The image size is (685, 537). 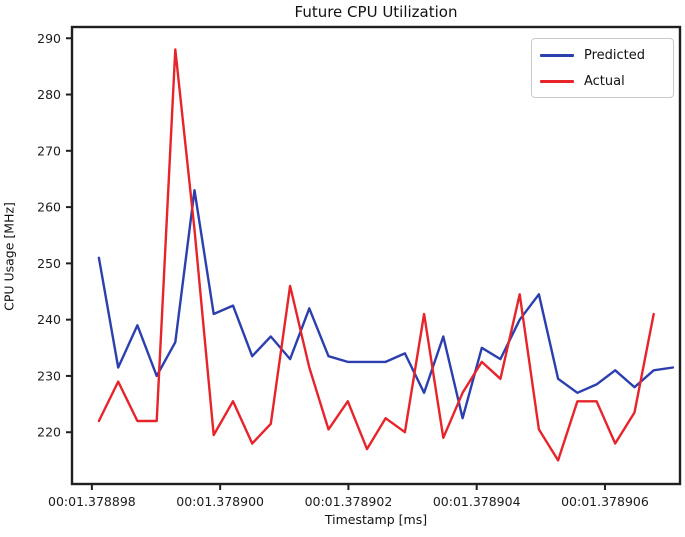 I want to click on legend-label-actual: Actual, so click(x=604, y=81).